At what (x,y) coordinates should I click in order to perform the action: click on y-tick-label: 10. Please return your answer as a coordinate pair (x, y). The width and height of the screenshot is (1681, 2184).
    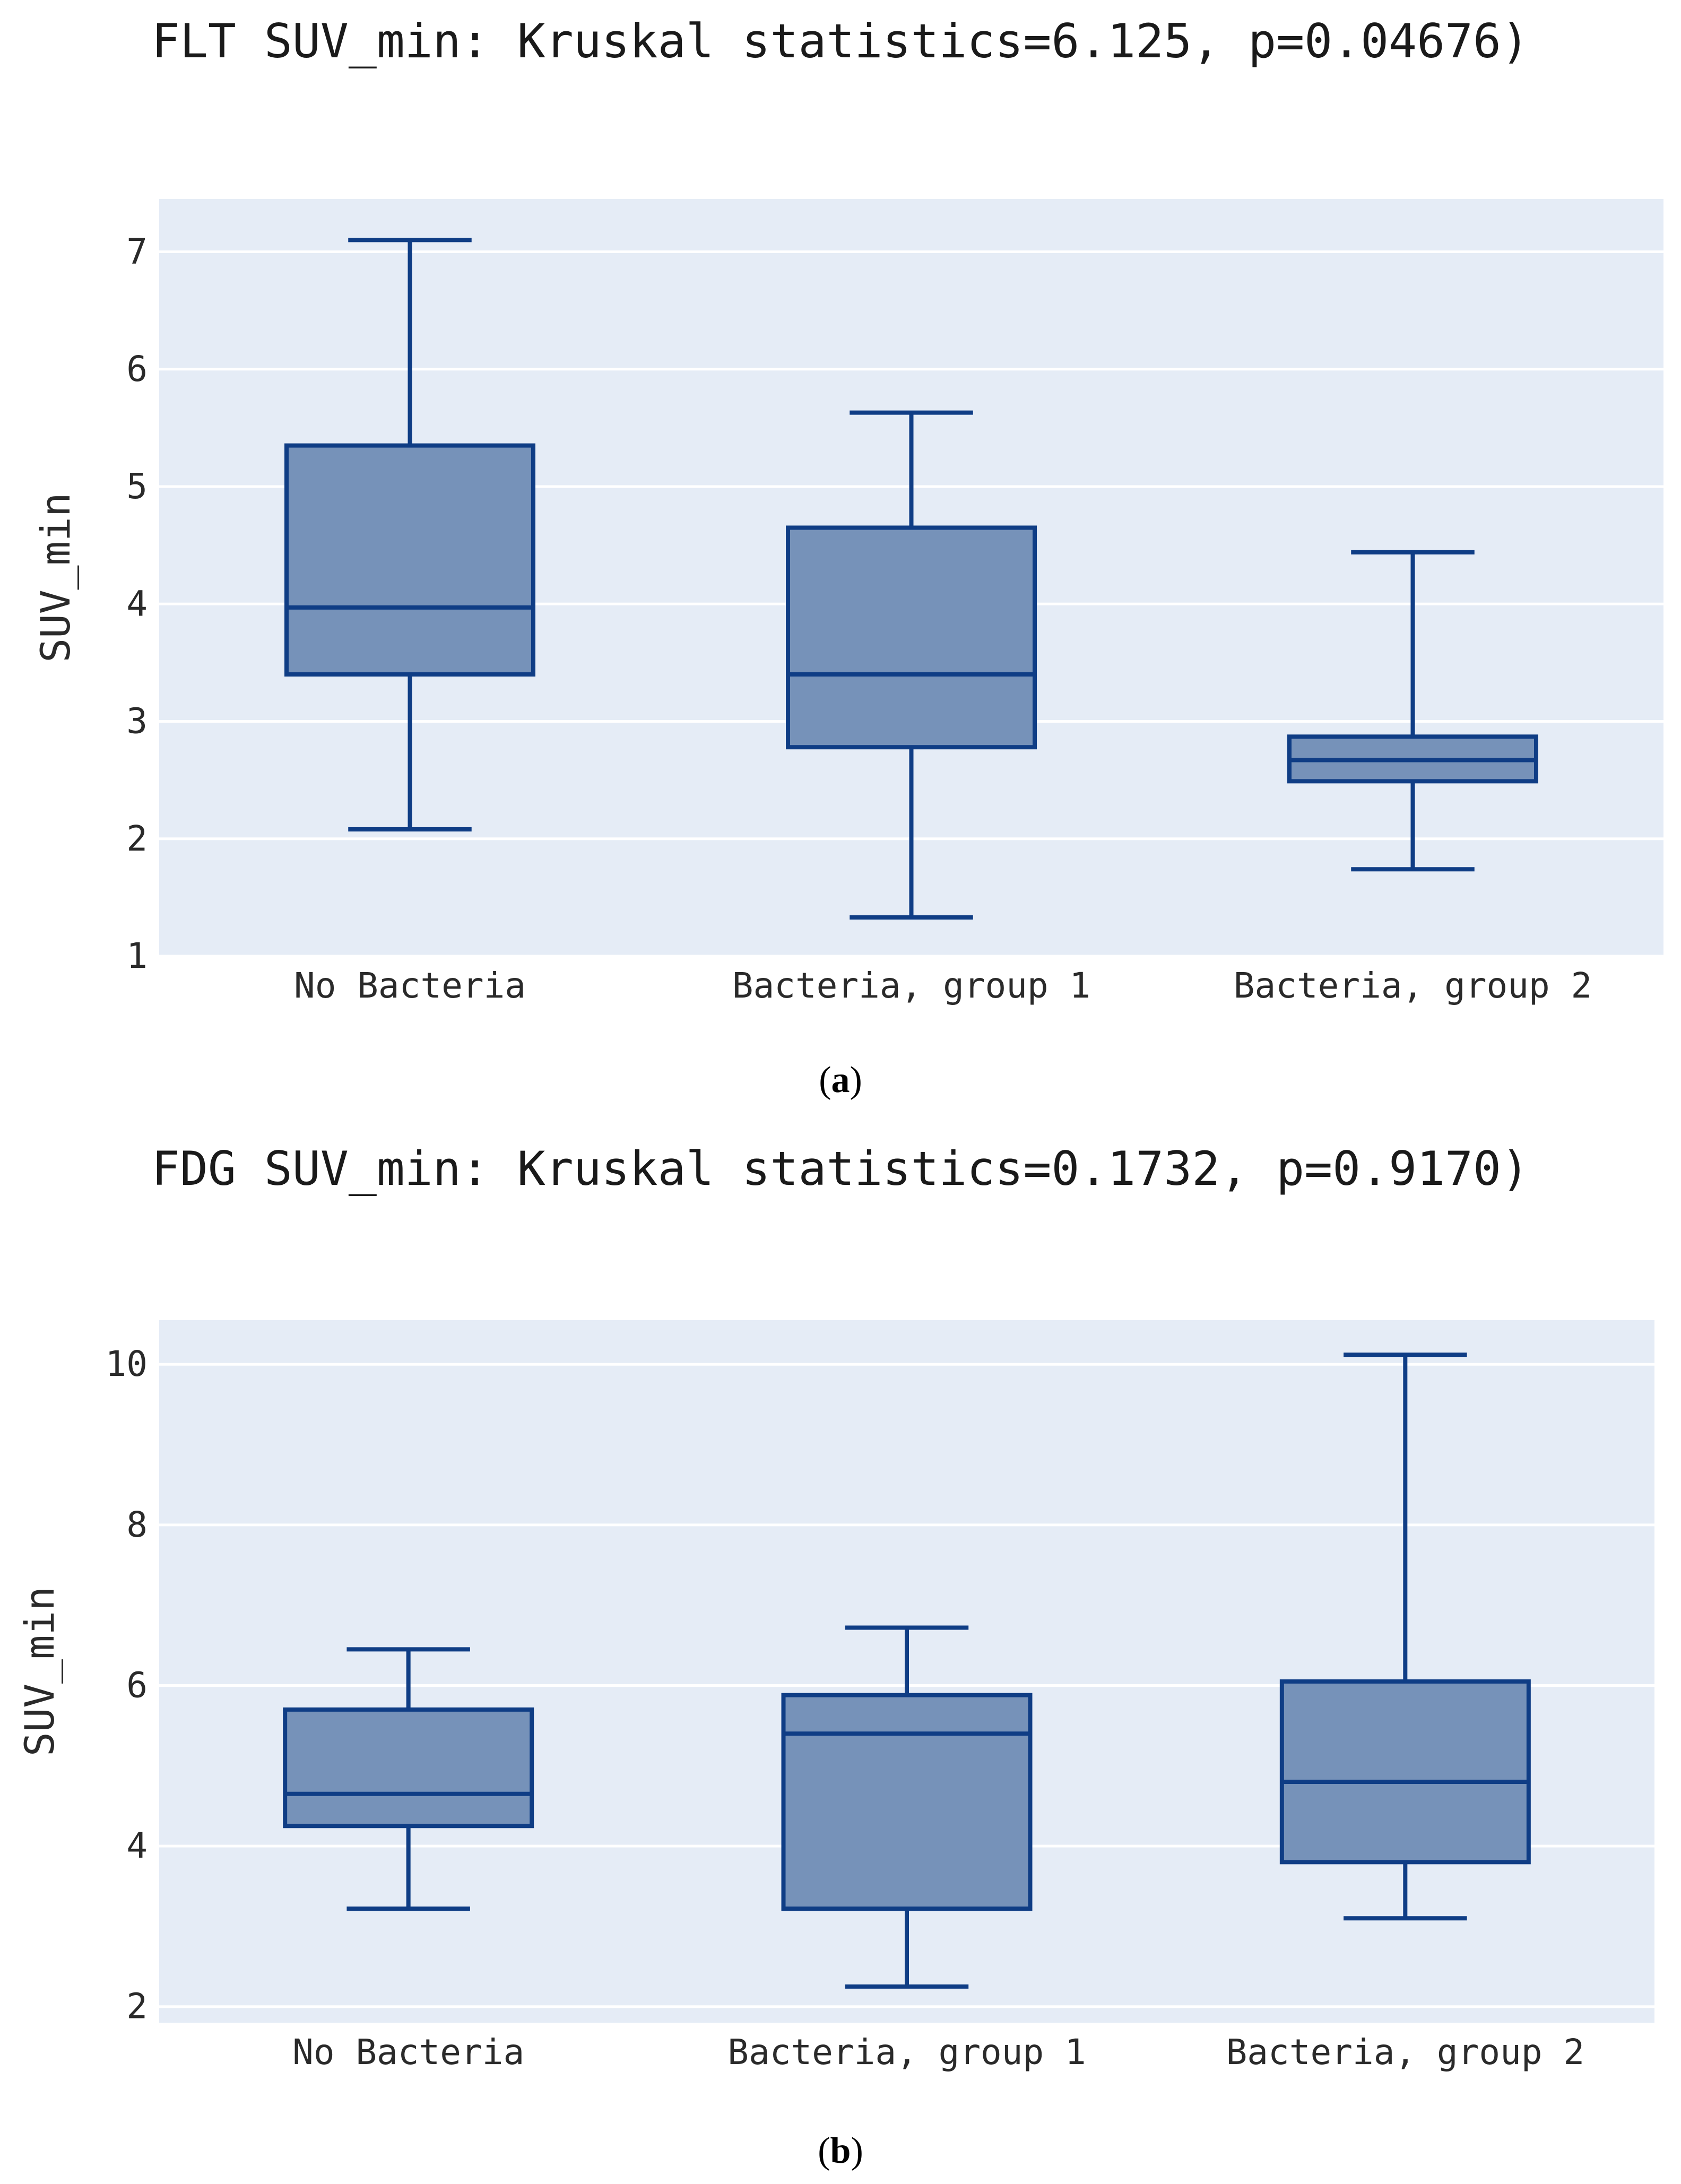
    Looking at the image, I should click on (127, 1364).